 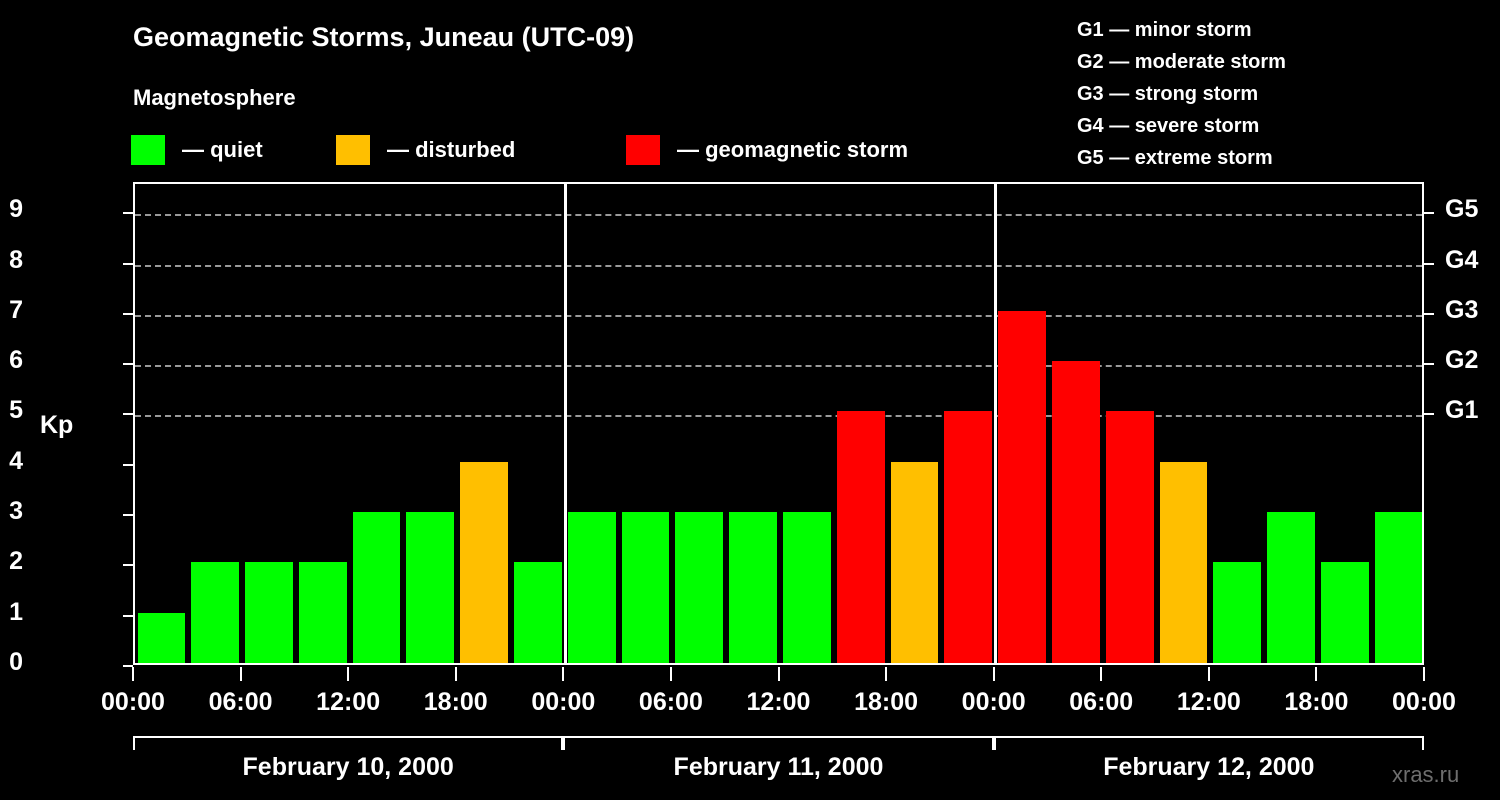 What do you see at coordinates (1429, 313) in the screenshot?
I see `g-tick-mark-G3` at bounding box center [1429, 313].